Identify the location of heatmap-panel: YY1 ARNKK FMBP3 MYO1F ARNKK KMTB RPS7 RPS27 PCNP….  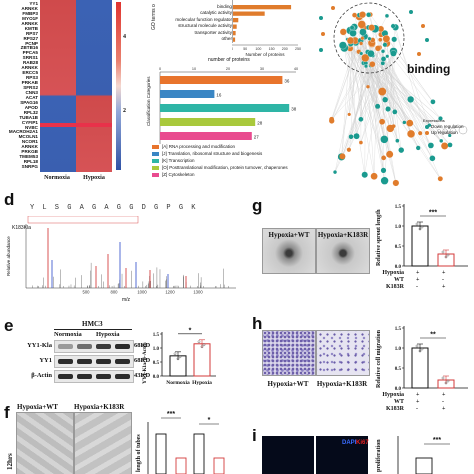
(70, 92).